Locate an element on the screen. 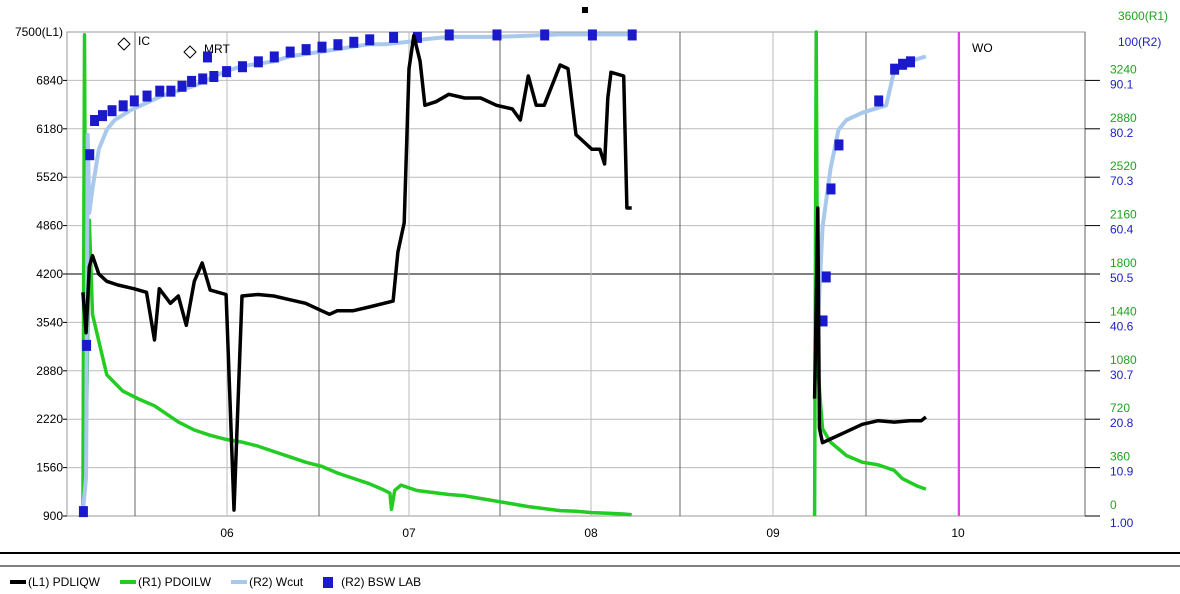  left-tick-label: 1560 is located at coordinates (49, 468).